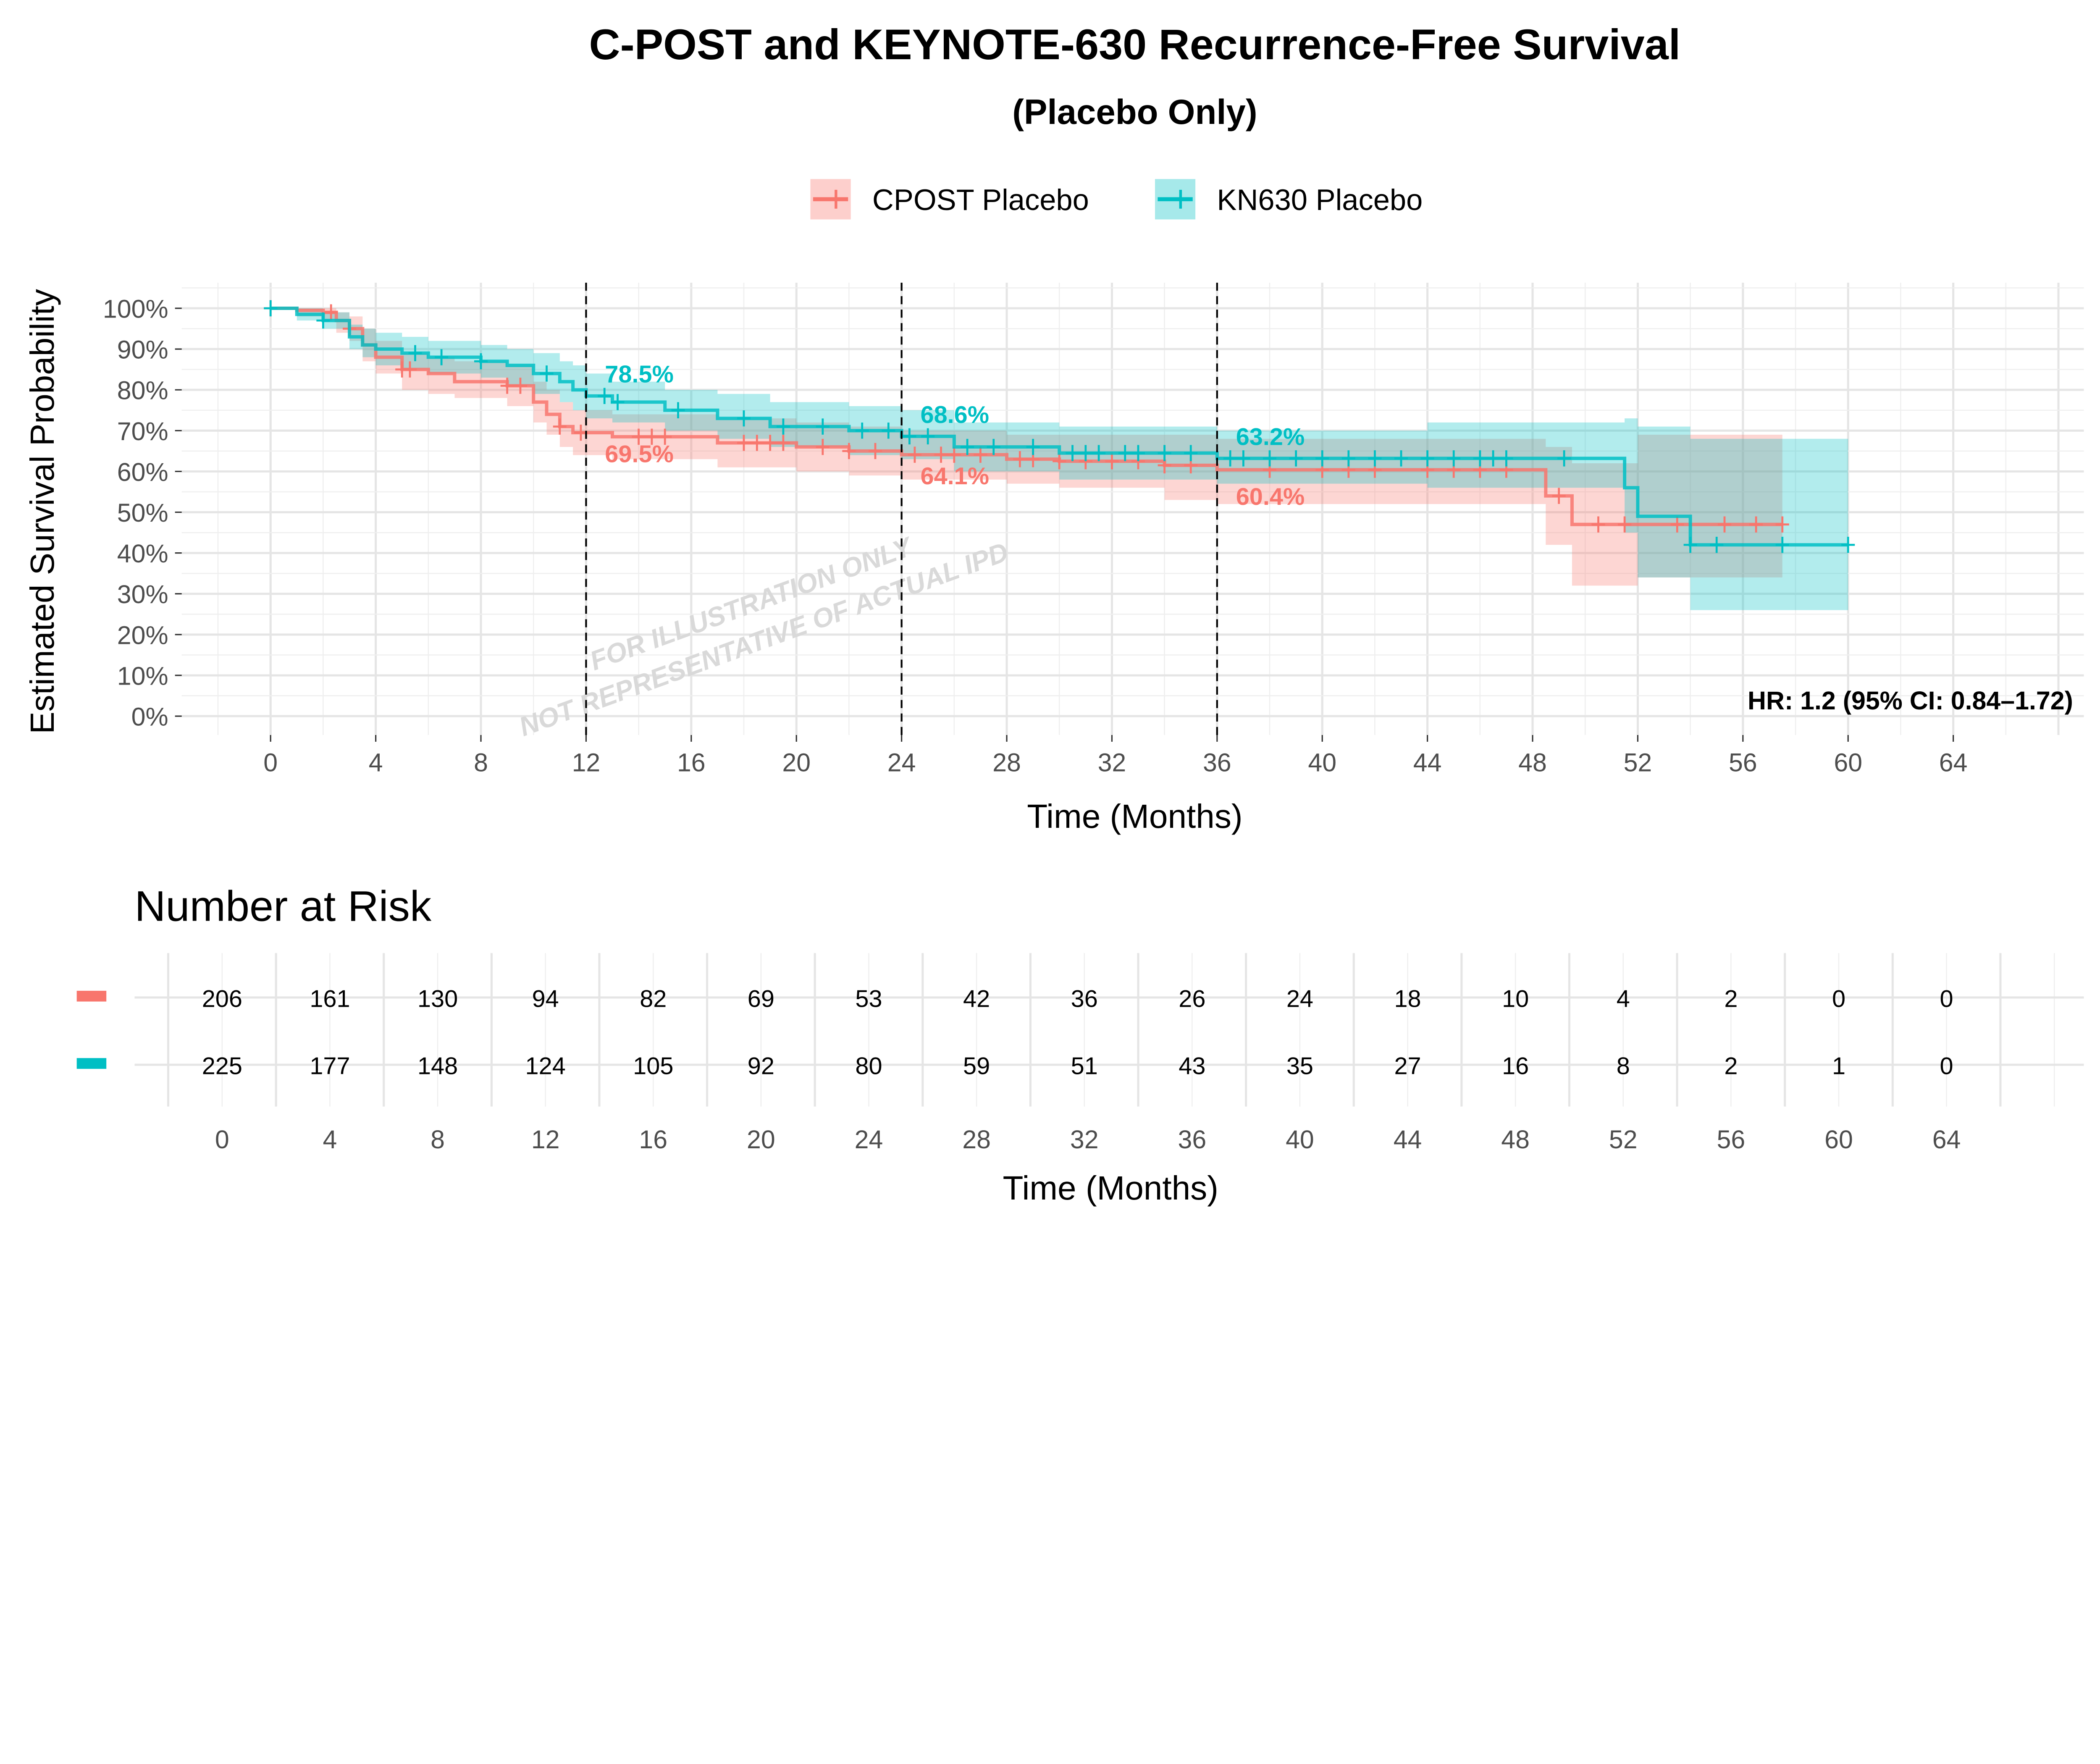  Describe the element at coordinates (761, 1139) in the screenshot. I see `risk-x-tick-label: 20` at that location.